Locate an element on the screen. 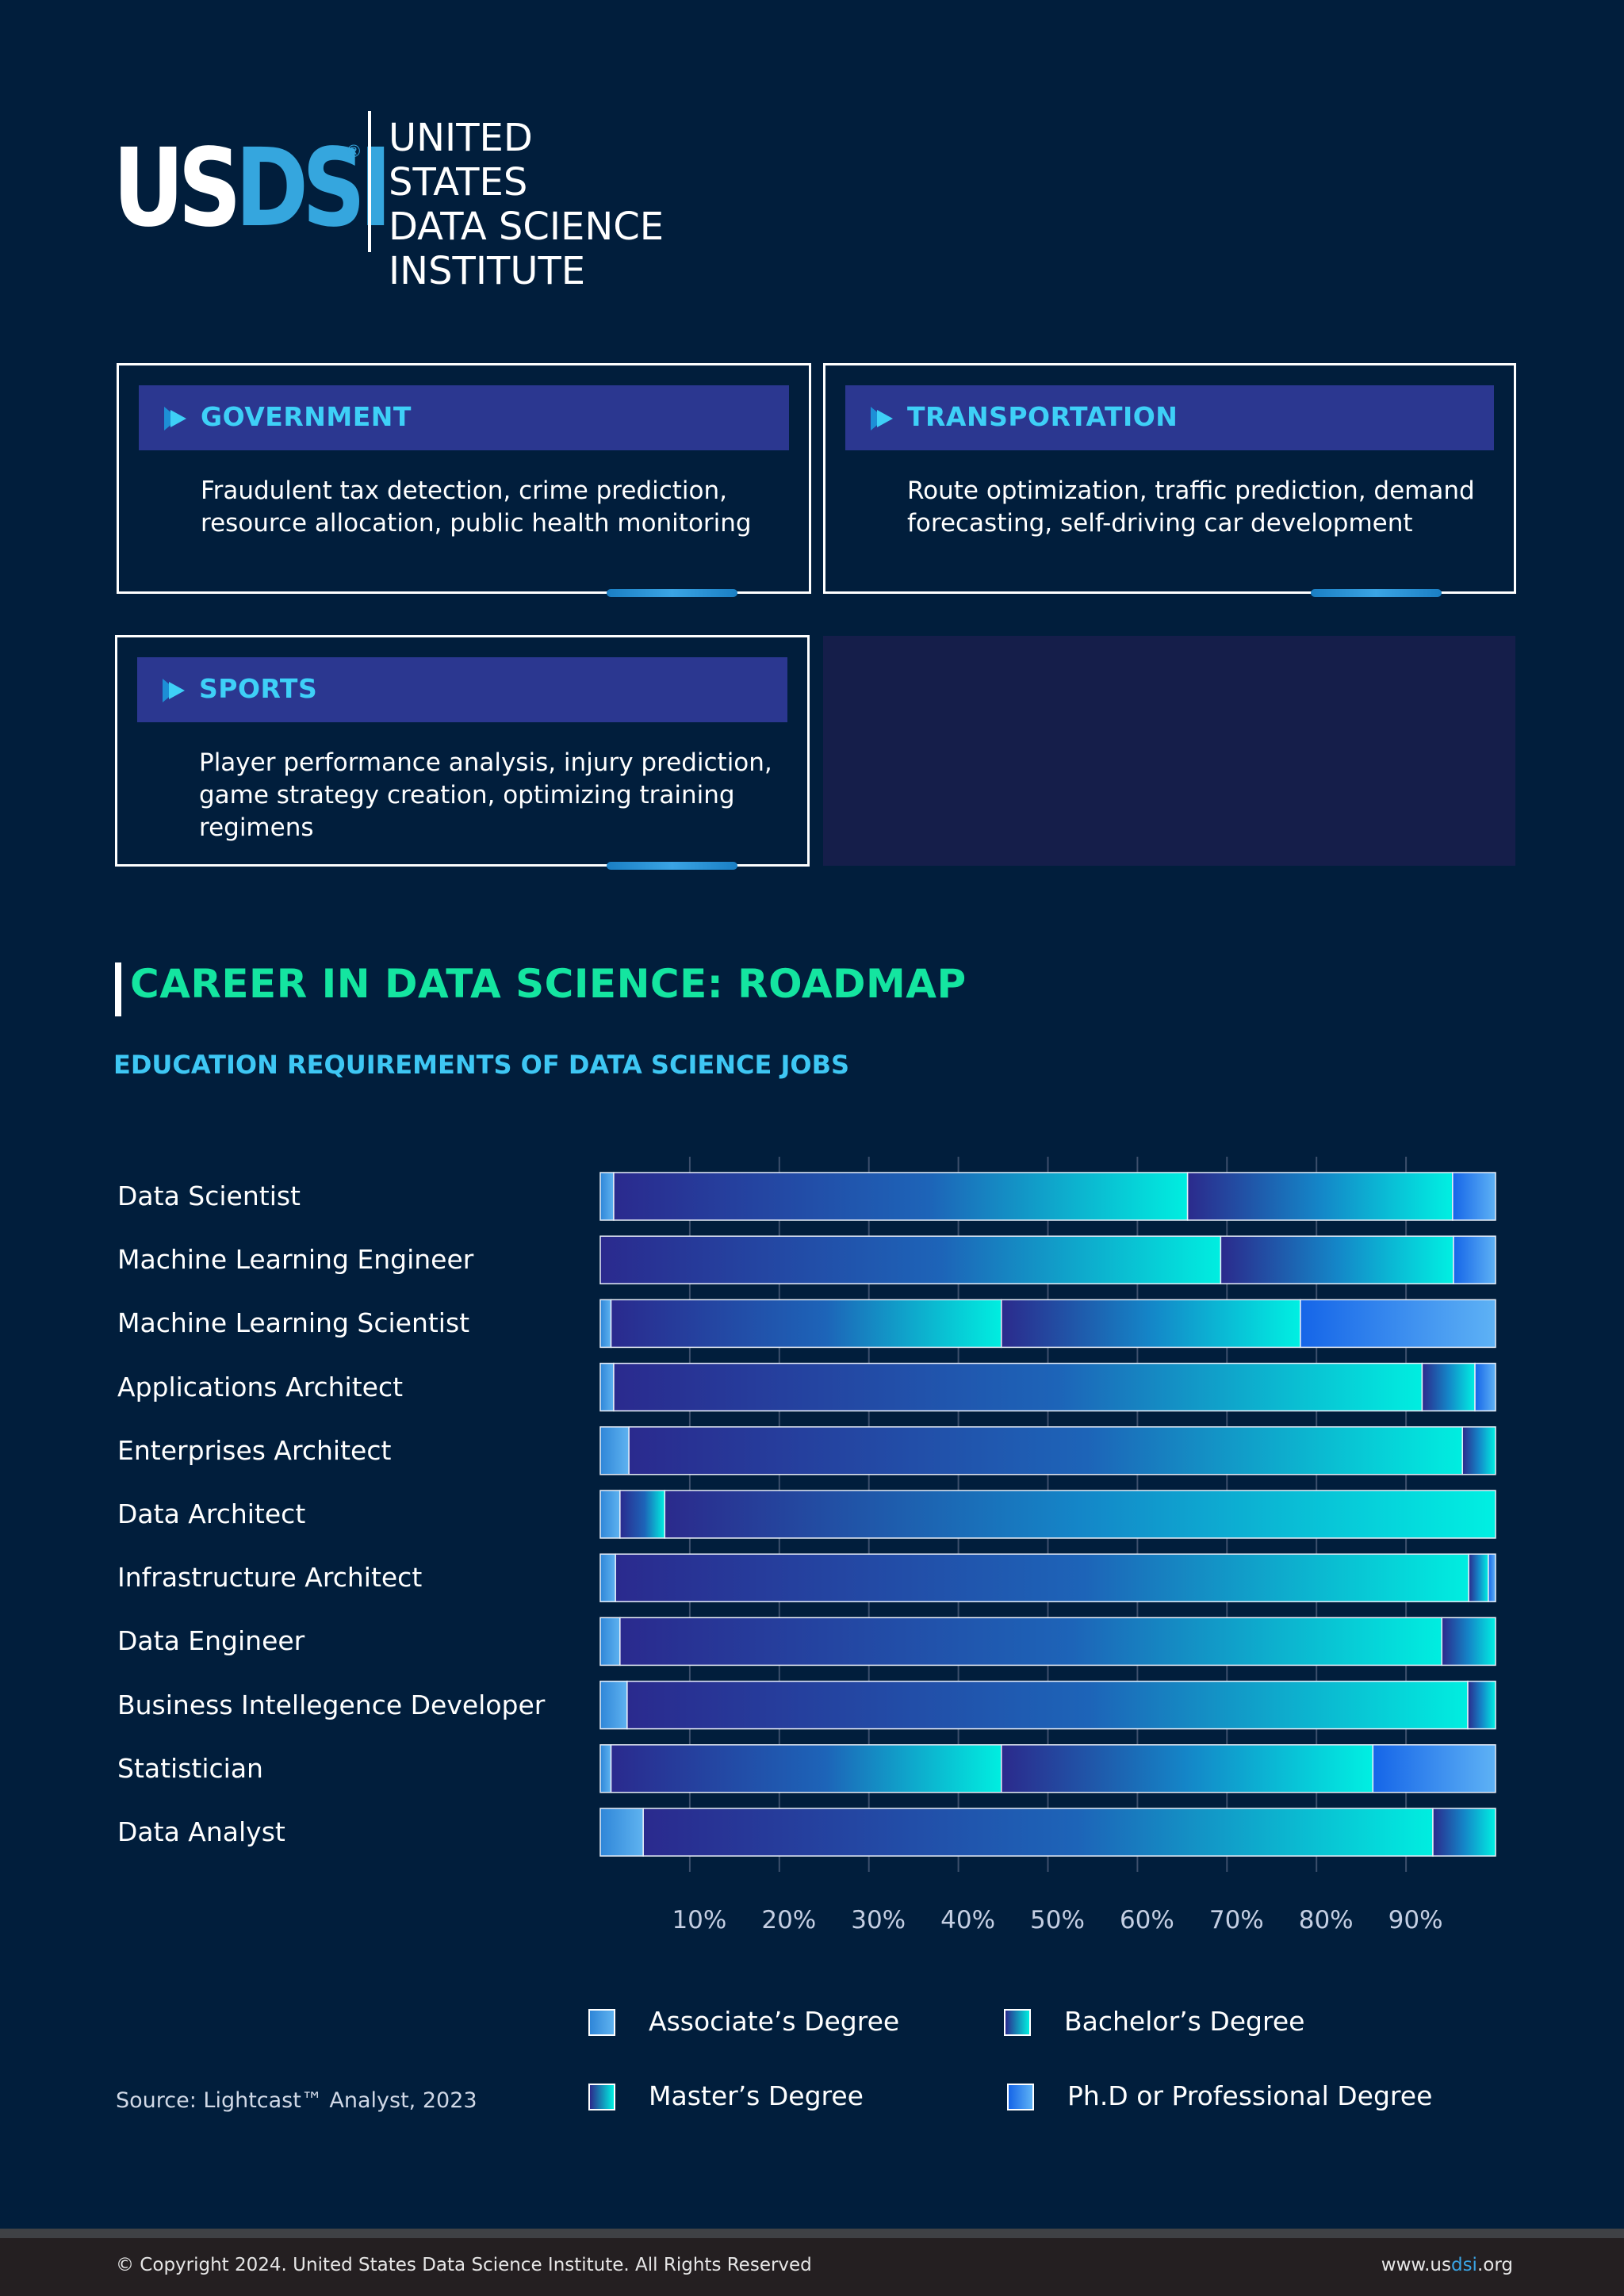 The height and width of the screenshot is (2296, 1624). logo-wordmark: UNITED STATES DATA SCIENCE INSTITUTE is located at coordinates (536, 204).